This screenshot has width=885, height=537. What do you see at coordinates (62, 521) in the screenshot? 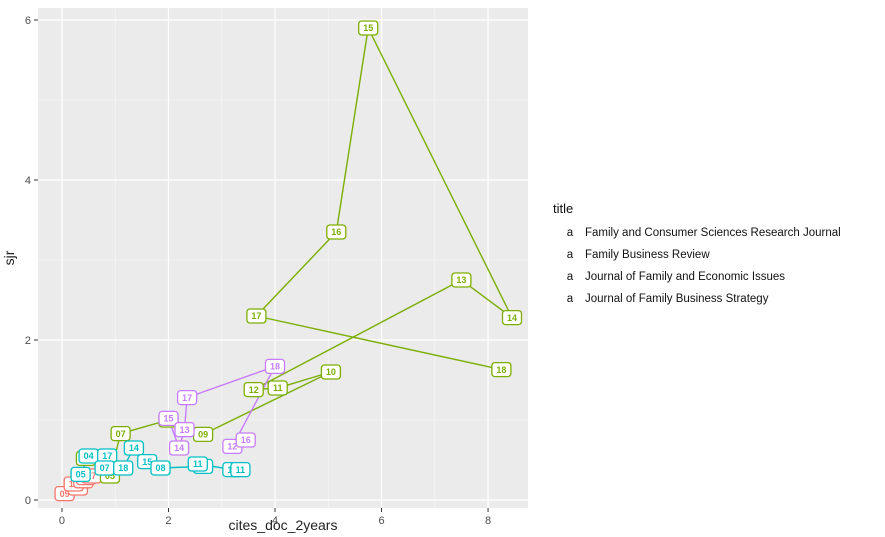
I see `x-tick-label: 0` at bounding box center [62, 521].